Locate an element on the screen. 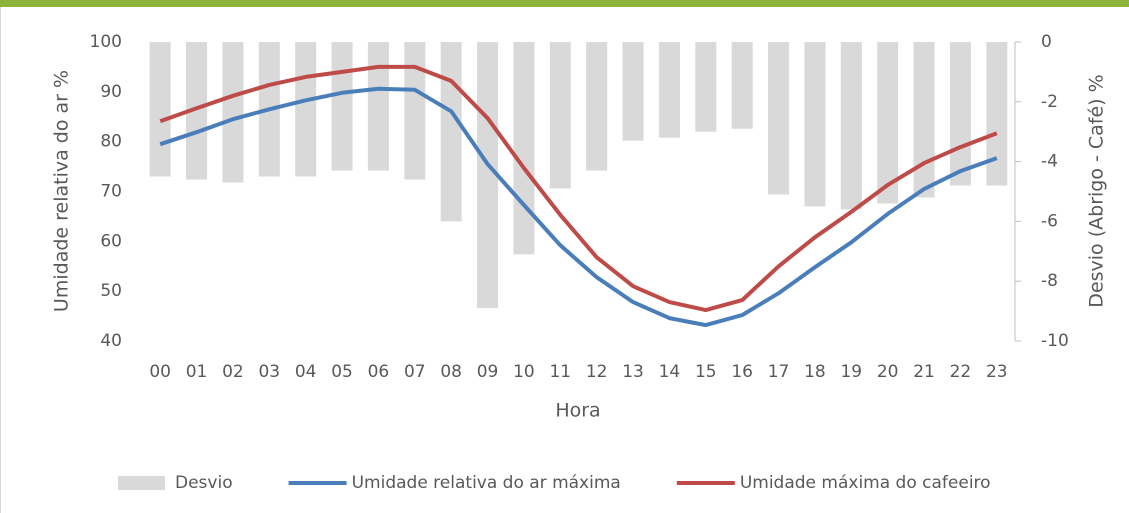  y-tick-label: 50 is located at coordinates (111, 291).